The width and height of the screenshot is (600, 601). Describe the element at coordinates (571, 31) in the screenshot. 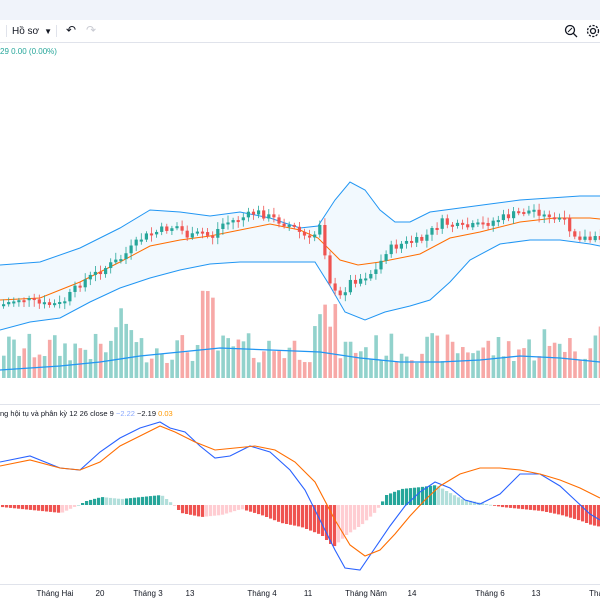

I see `zoom-reset-icon` at that location.